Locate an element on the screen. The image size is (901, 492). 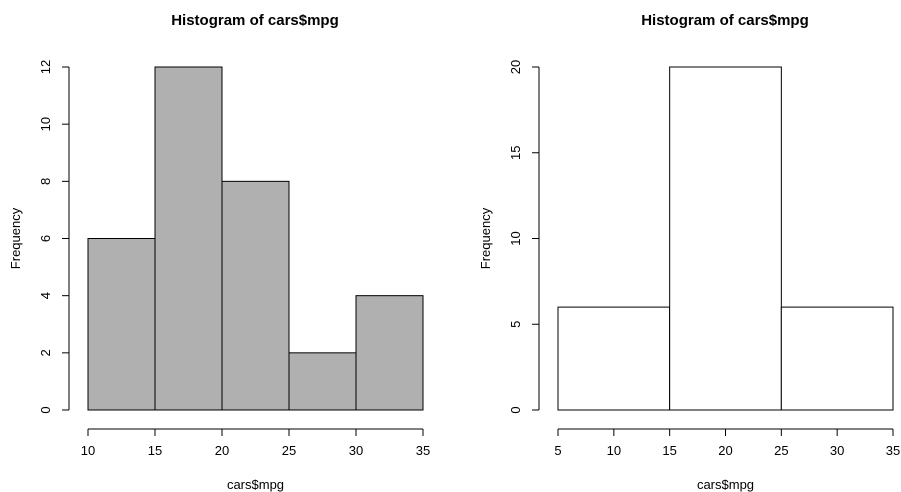
y-tick-label: 8 is located at coordinates (45, 181).